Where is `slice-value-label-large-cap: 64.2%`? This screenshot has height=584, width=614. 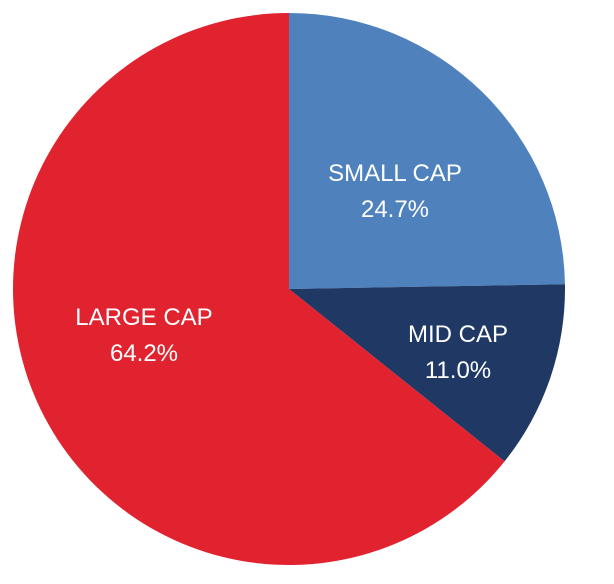 slice-value-label-large-cap: 64.2% is located at coordinates (144, 353).